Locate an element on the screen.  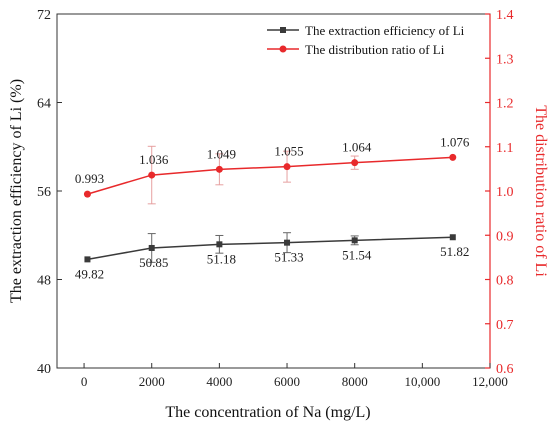
data-label: 51.82 is located at coordinates (454, 251).